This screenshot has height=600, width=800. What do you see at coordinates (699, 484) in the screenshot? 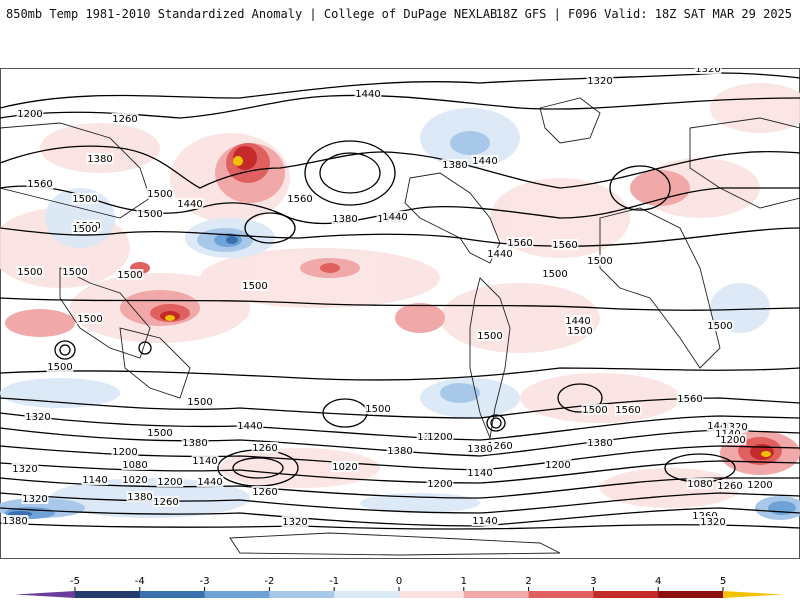
I see `contour-label: 1080` at bounding box center [699, 484].